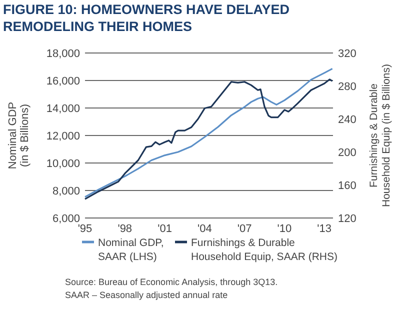  I want to click on x-tick-label: '98, so click(125, 229).